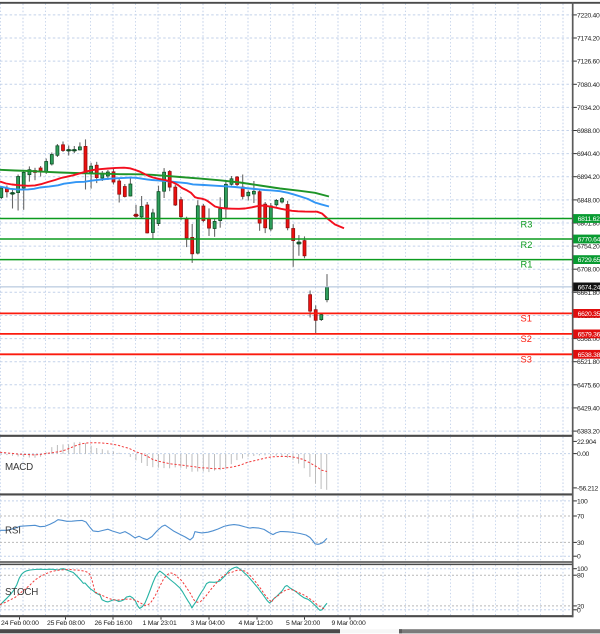 This screenshot has width=600, height=634. What do you see at coordinates (208, 623) in the screenshot?
I see `svg-text: 3 Mar 04:00` at bounding box center [208, 623].